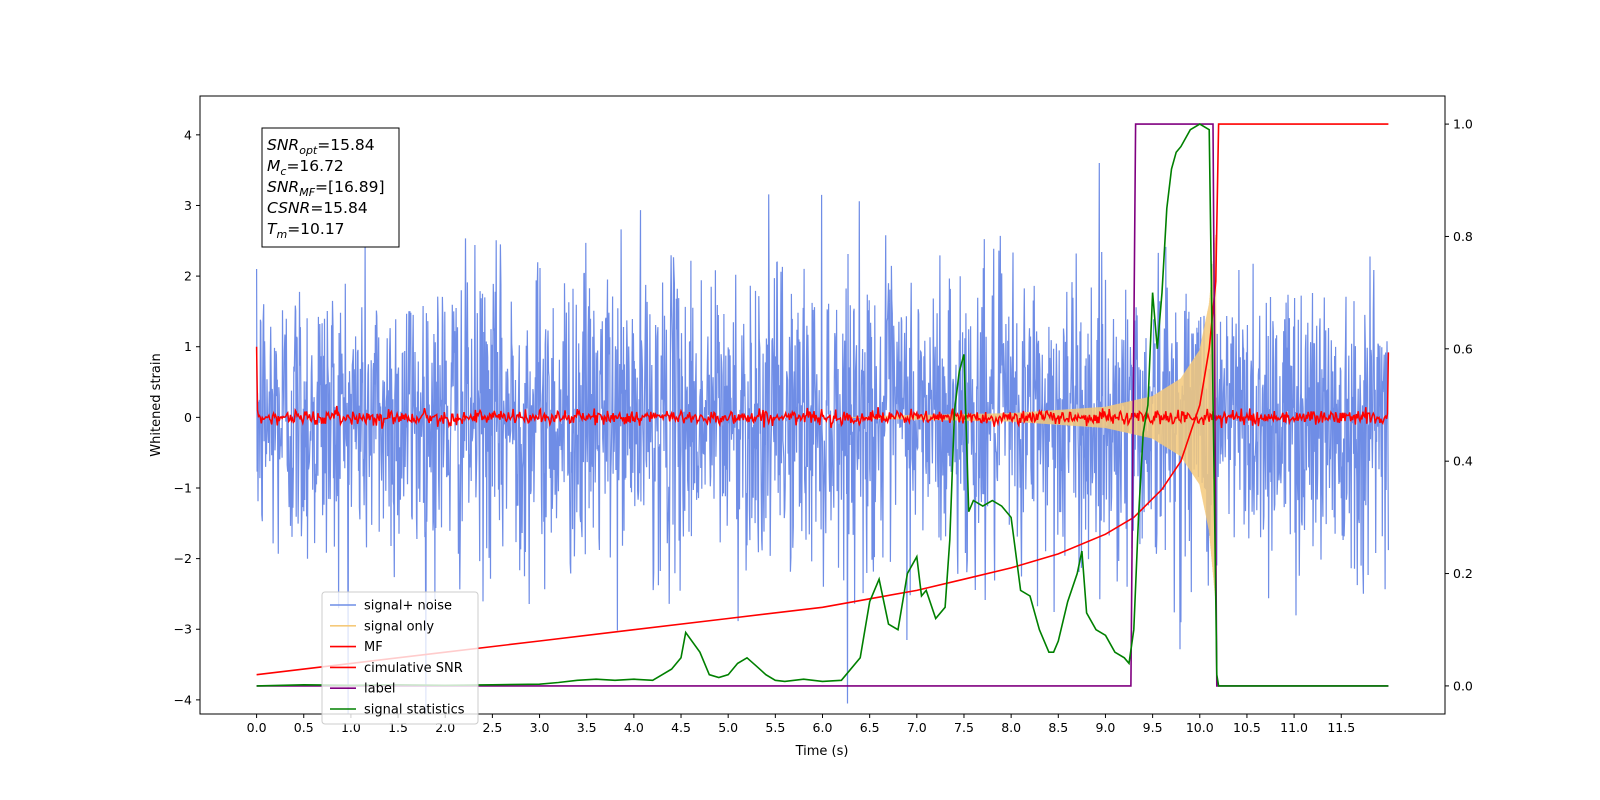 Image resolution: width=1600 pixels, height=800 pixels. Describe the element at coordinates (183, 487) in the screenshot. I see `y-tick-label: −1` at that location.